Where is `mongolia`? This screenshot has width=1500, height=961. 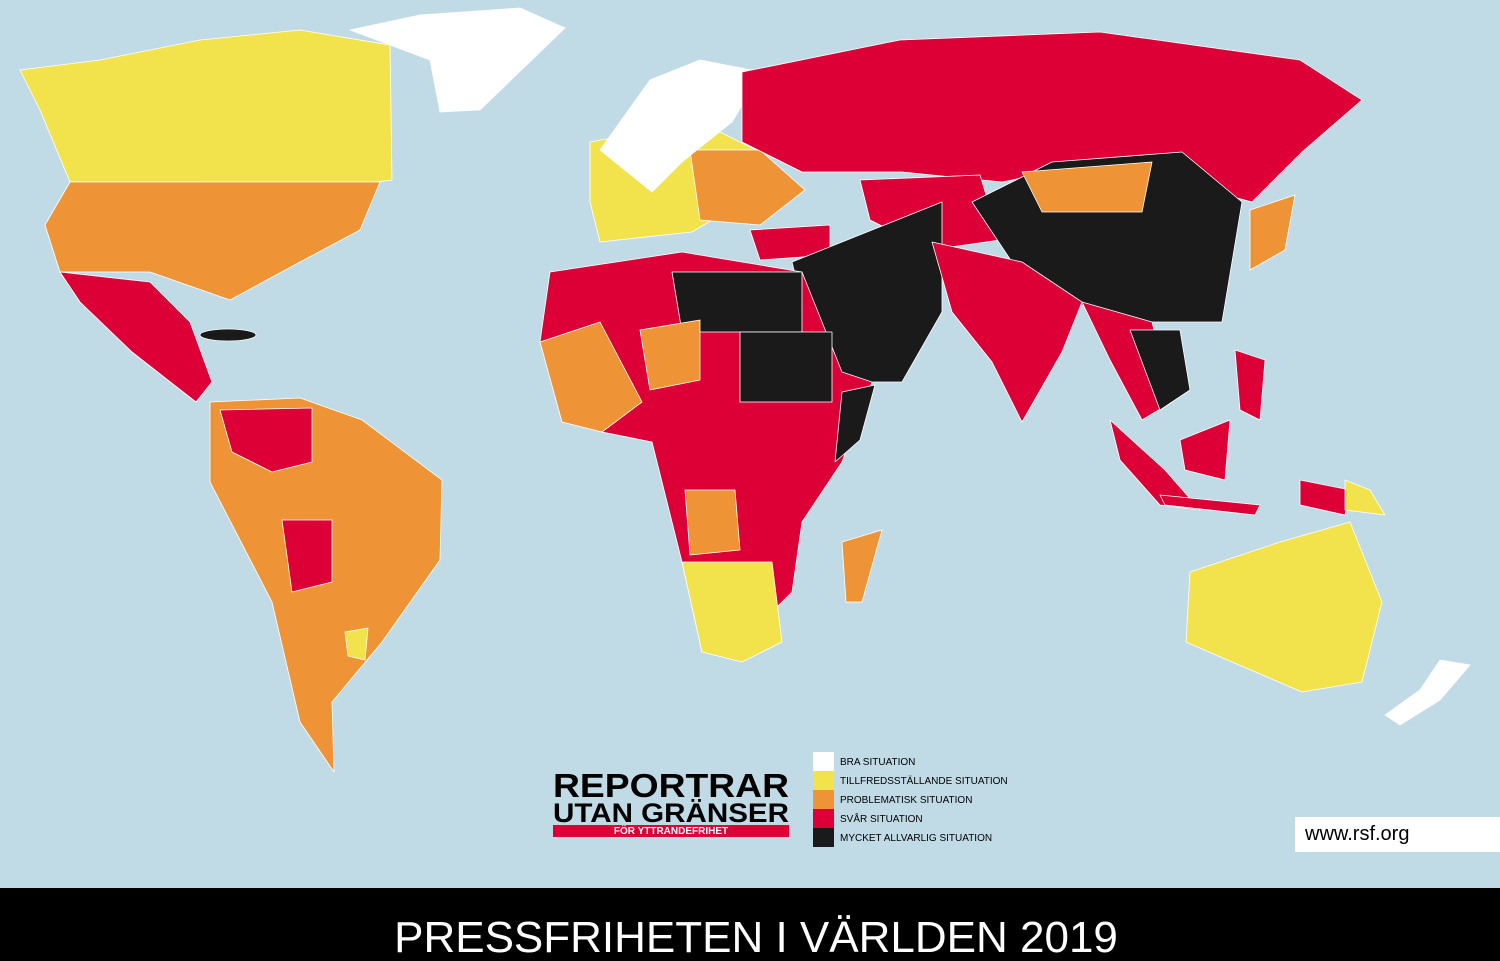 mongolia is located at coordinates (1087, 187).